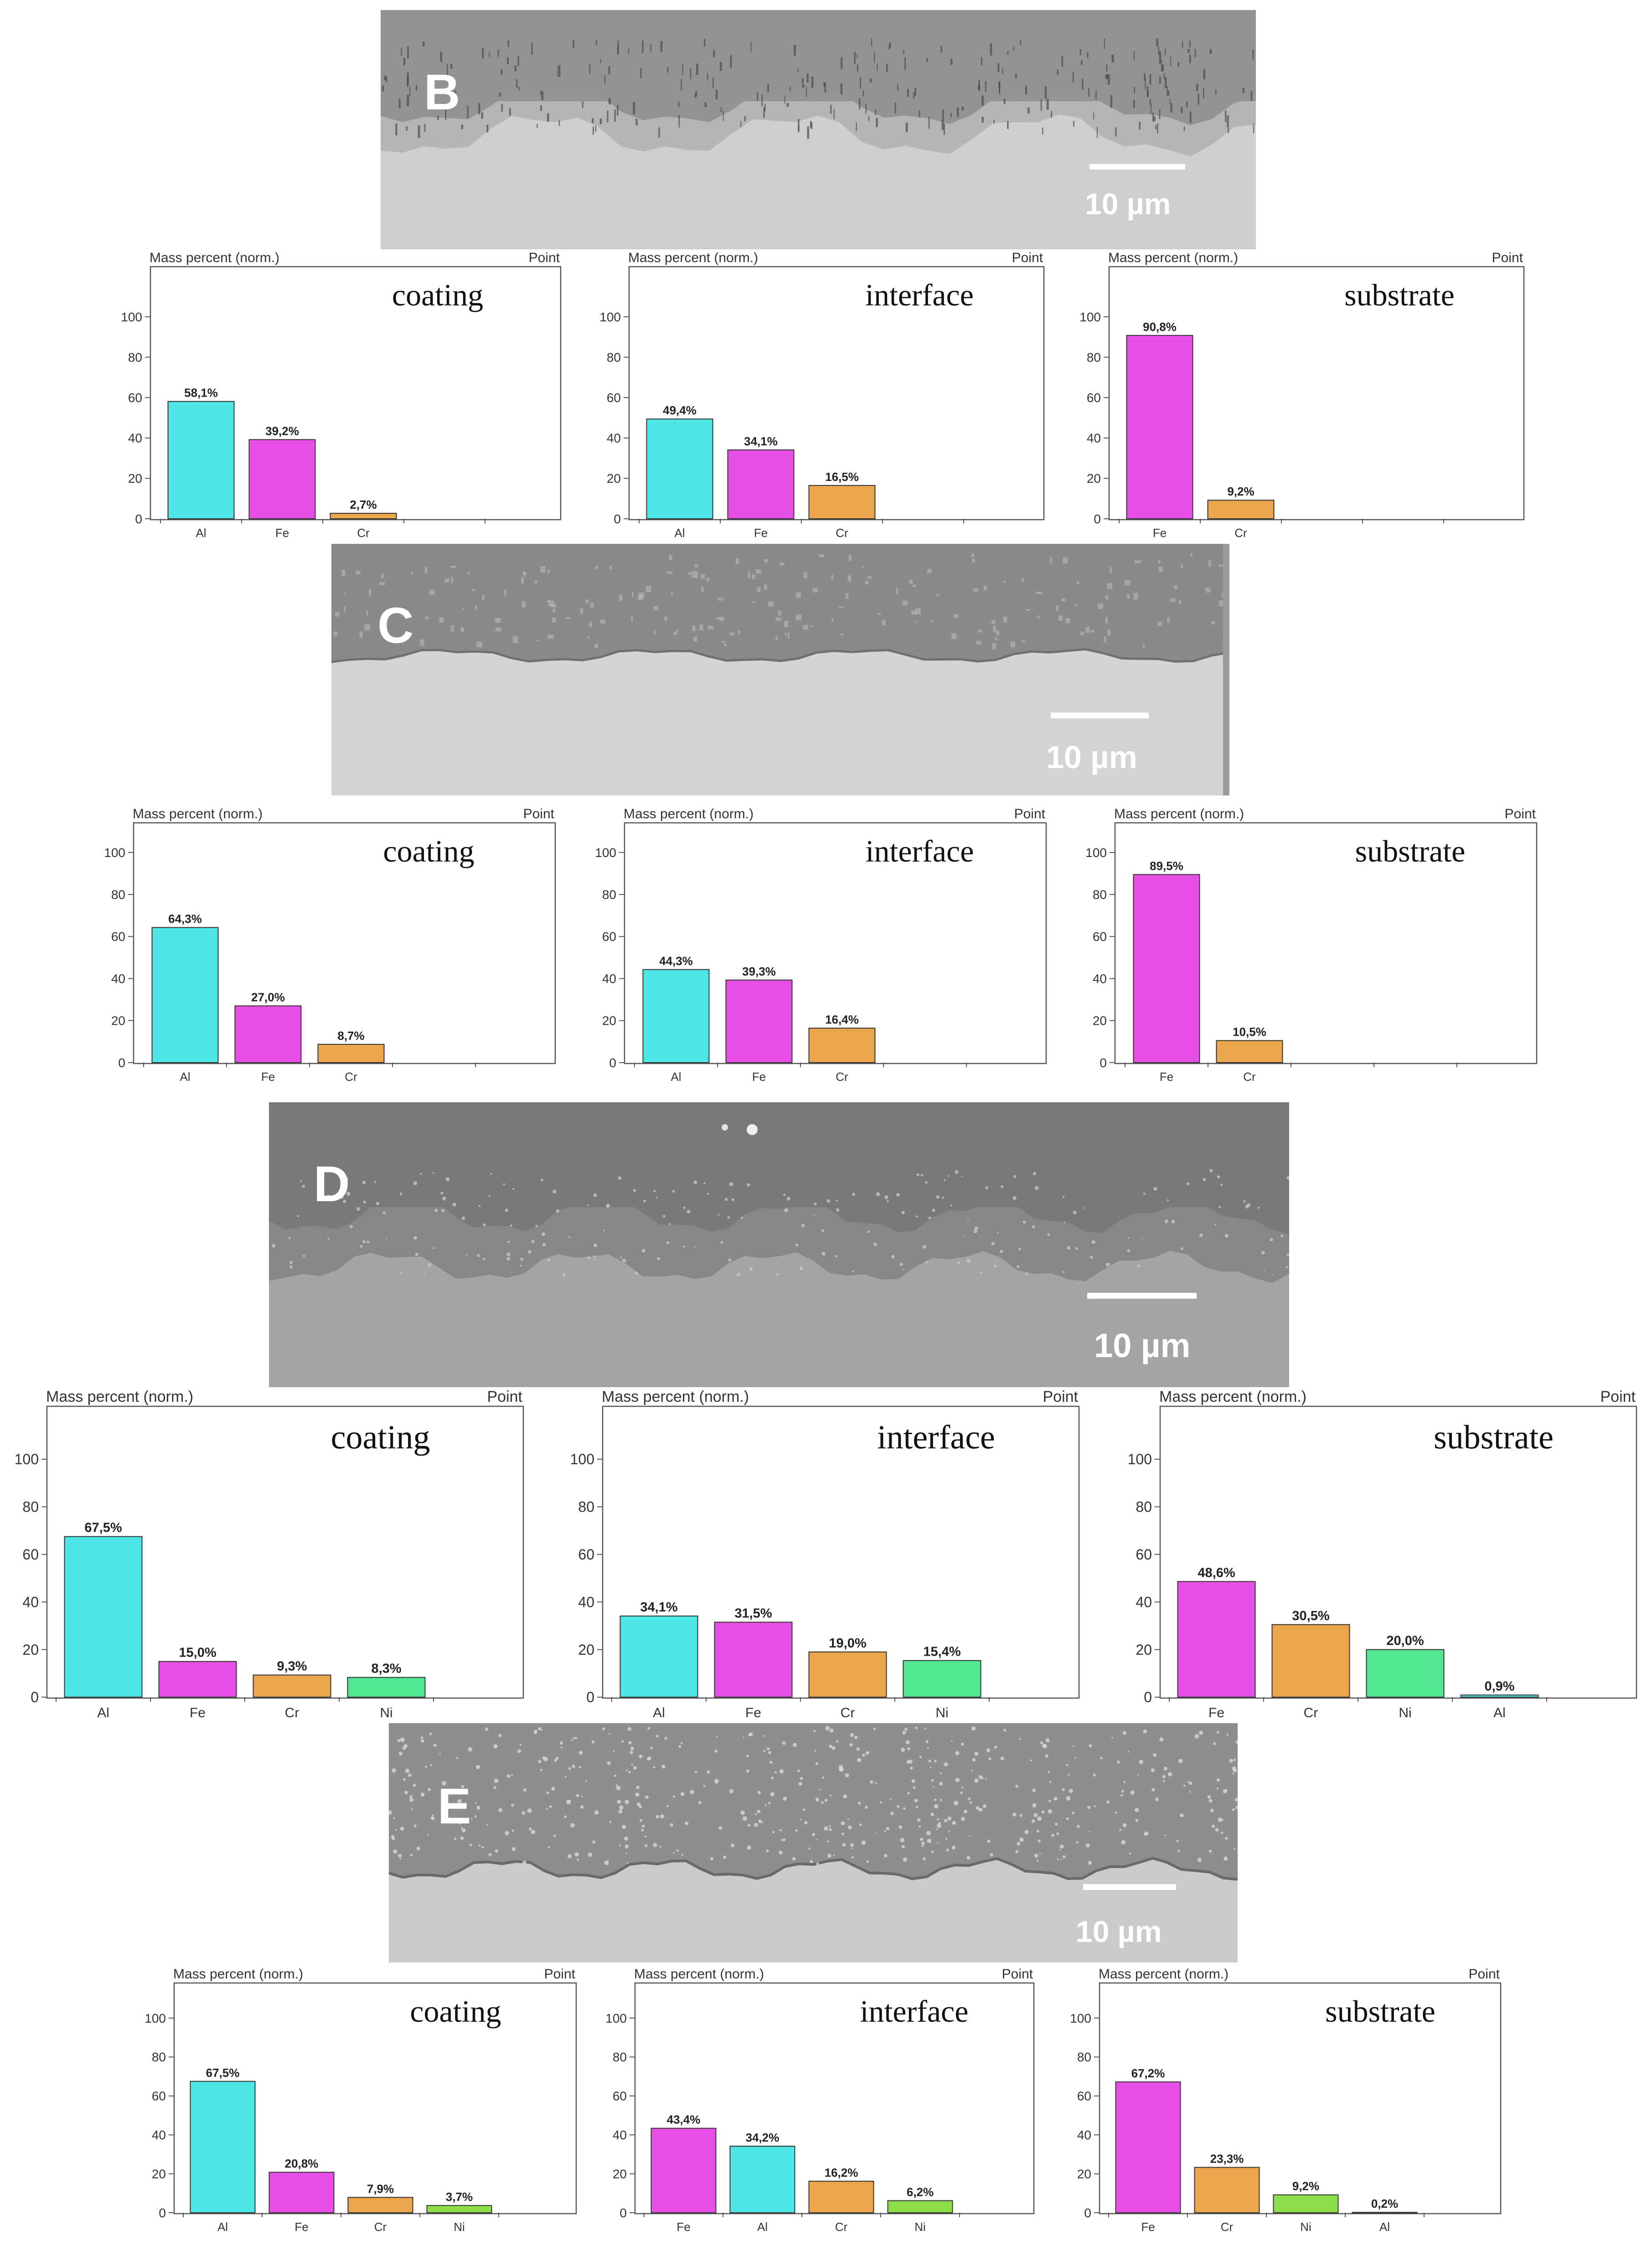 The image size is (1652, 2241). Describe the element at coordinates (1410, 851) in the screenshot. I see `chart-title: substrate` at that location.